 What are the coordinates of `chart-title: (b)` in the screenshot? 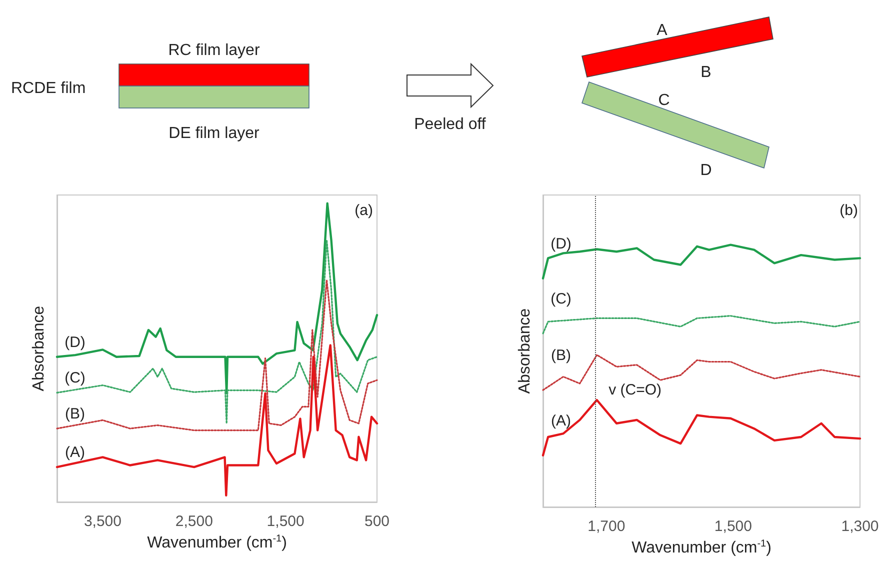 It's located at (849, 210).